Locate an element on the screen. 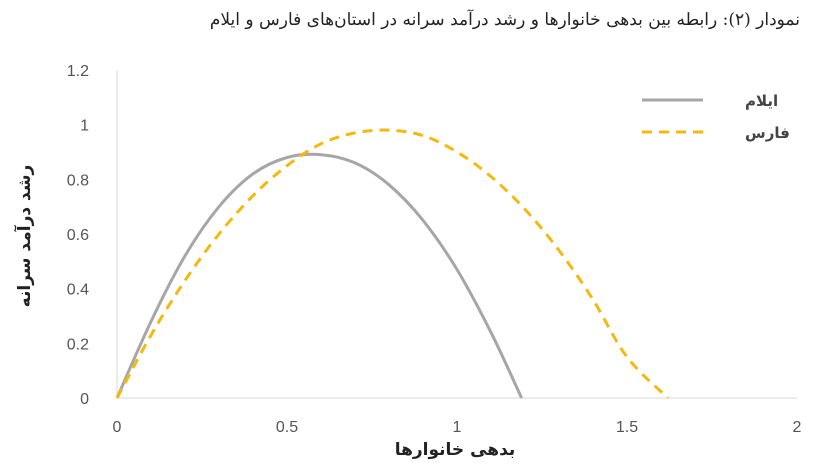  legend-label-0: ایلام is located at coordinates (761, 101).